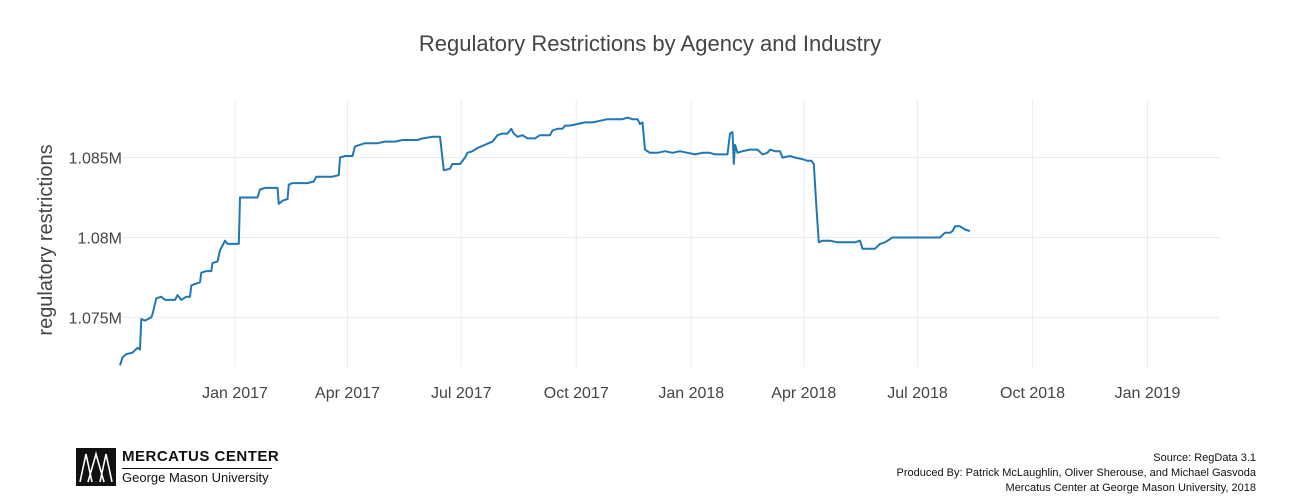 This screenshot has width=1300, height=500. Describe the element at coordinates (201, 456) in the screenshot. I see `logo-name: MERCATUS CENTER` at that location.